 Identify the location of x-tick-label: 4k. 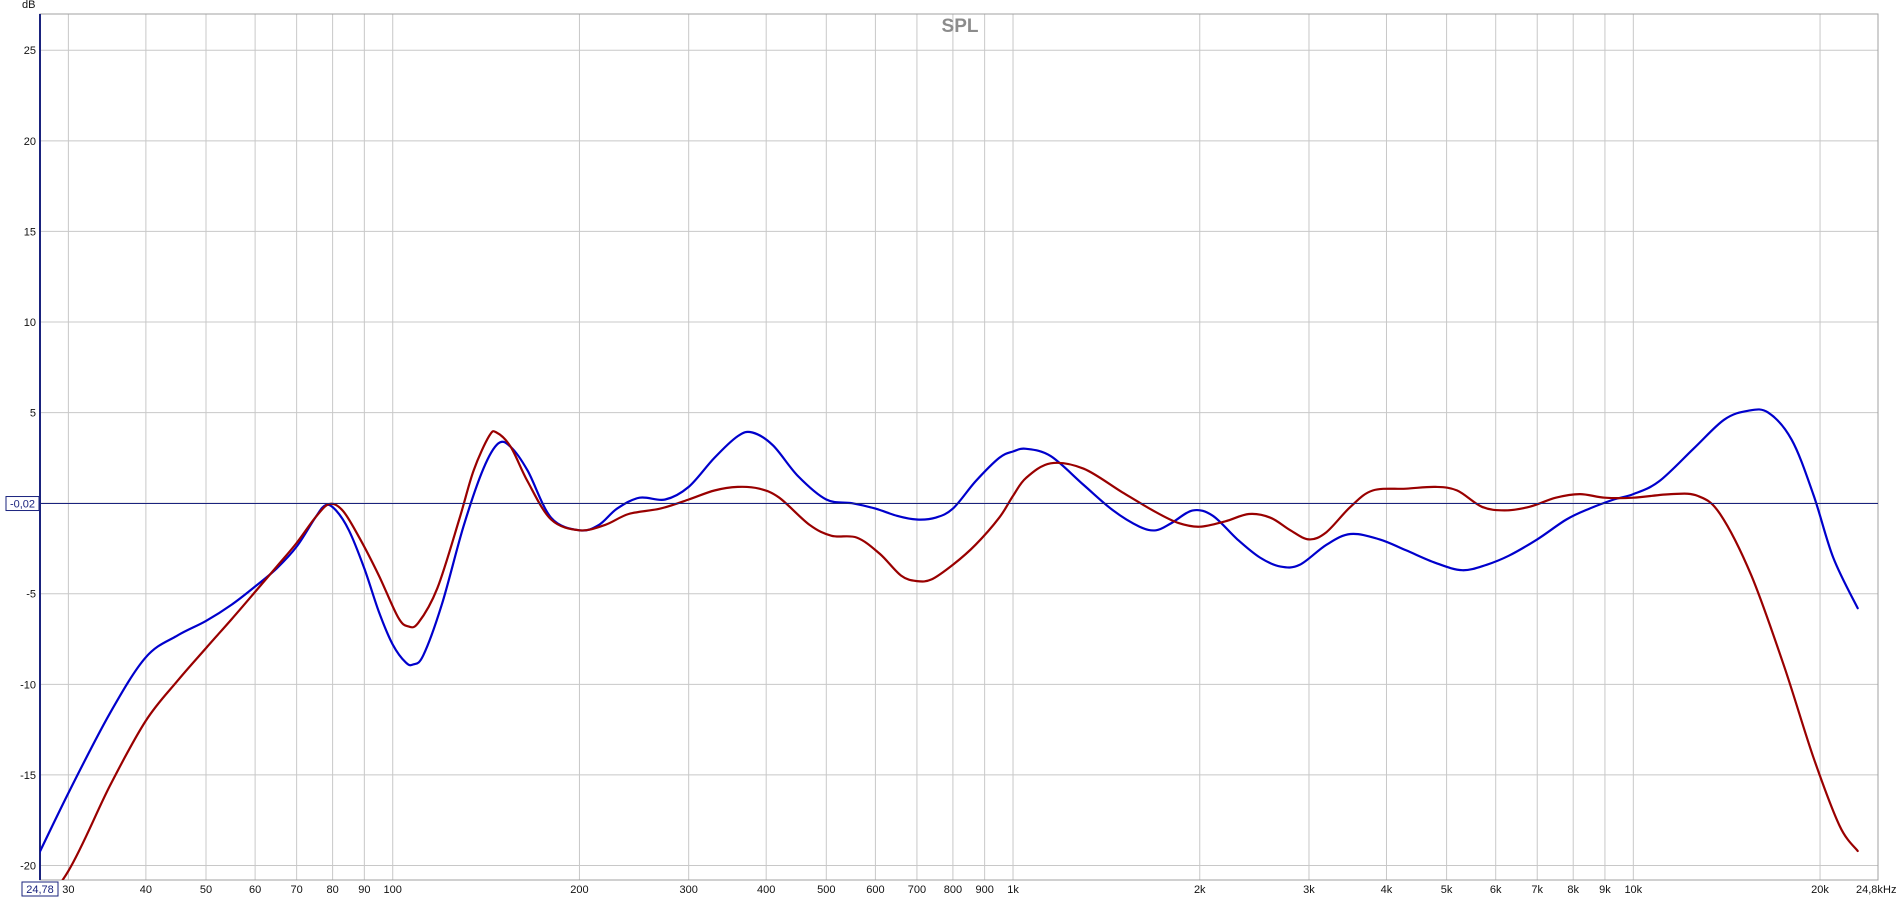
(1387, 890).